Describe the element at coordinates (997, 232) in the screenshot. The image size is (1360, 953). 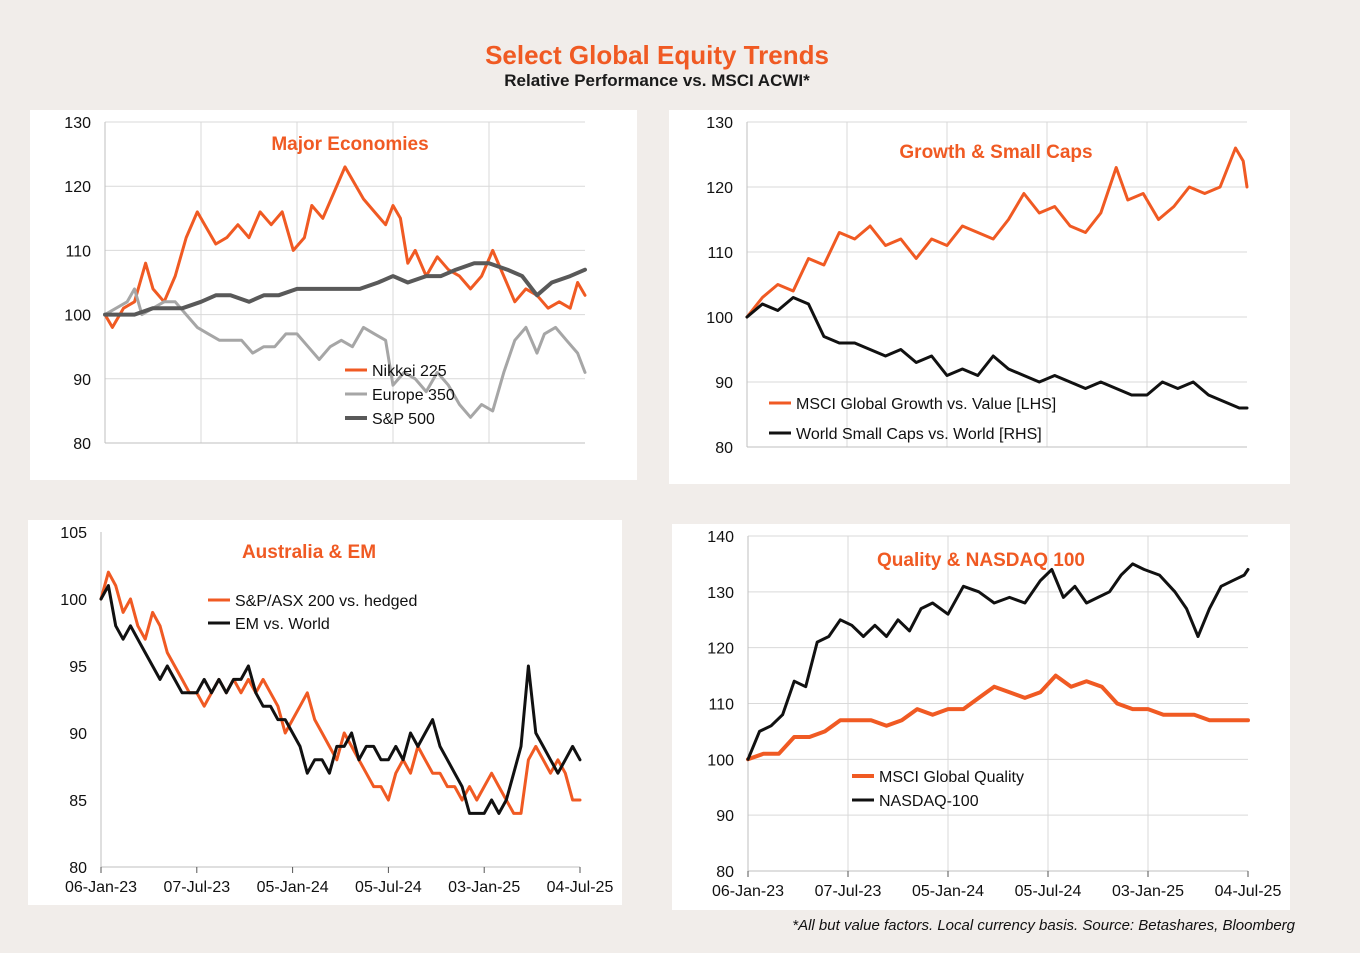
I see `series-line-msci-global-growth-vs-value-lhs` at that location.